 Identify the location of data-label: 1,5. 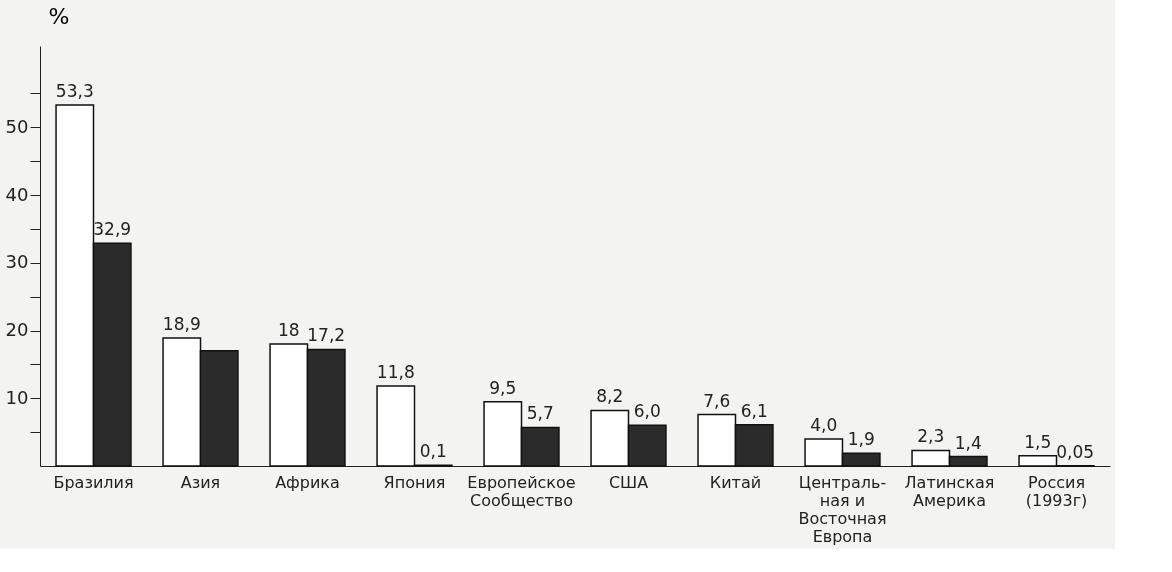
(1038, 441).